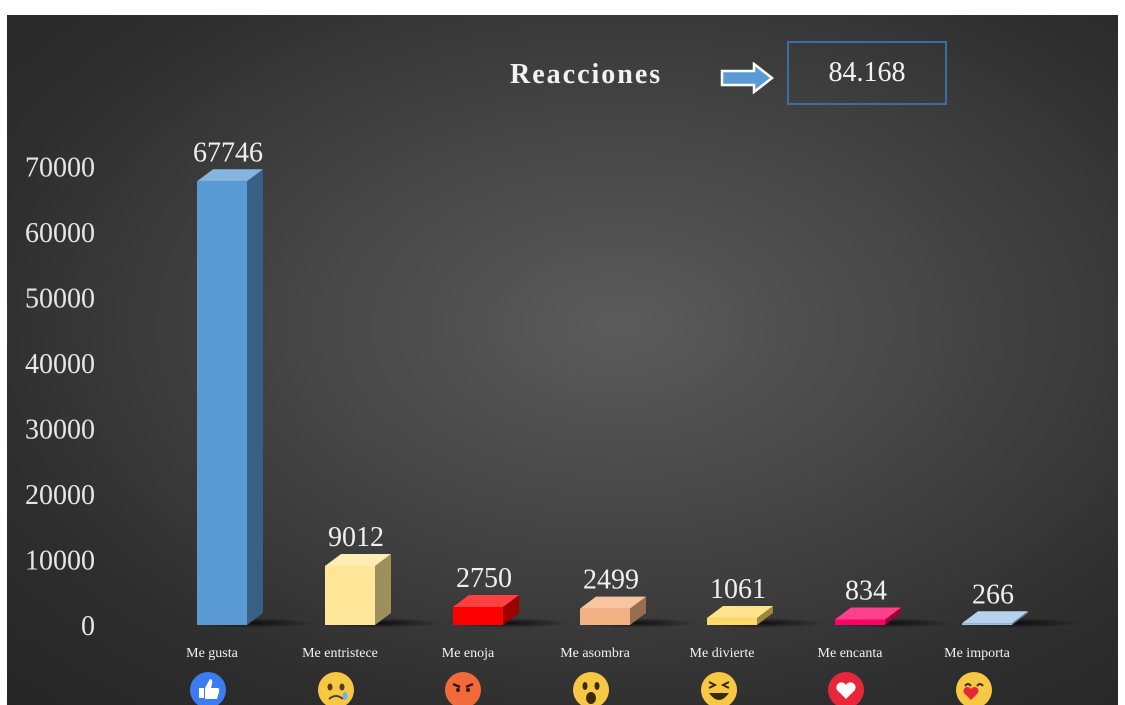 The height and width of the screenshot is (705, 1125). Describe the element at coordinates (60, 364) in the screenshot. I see `y-tick-label: 40000` at that location.